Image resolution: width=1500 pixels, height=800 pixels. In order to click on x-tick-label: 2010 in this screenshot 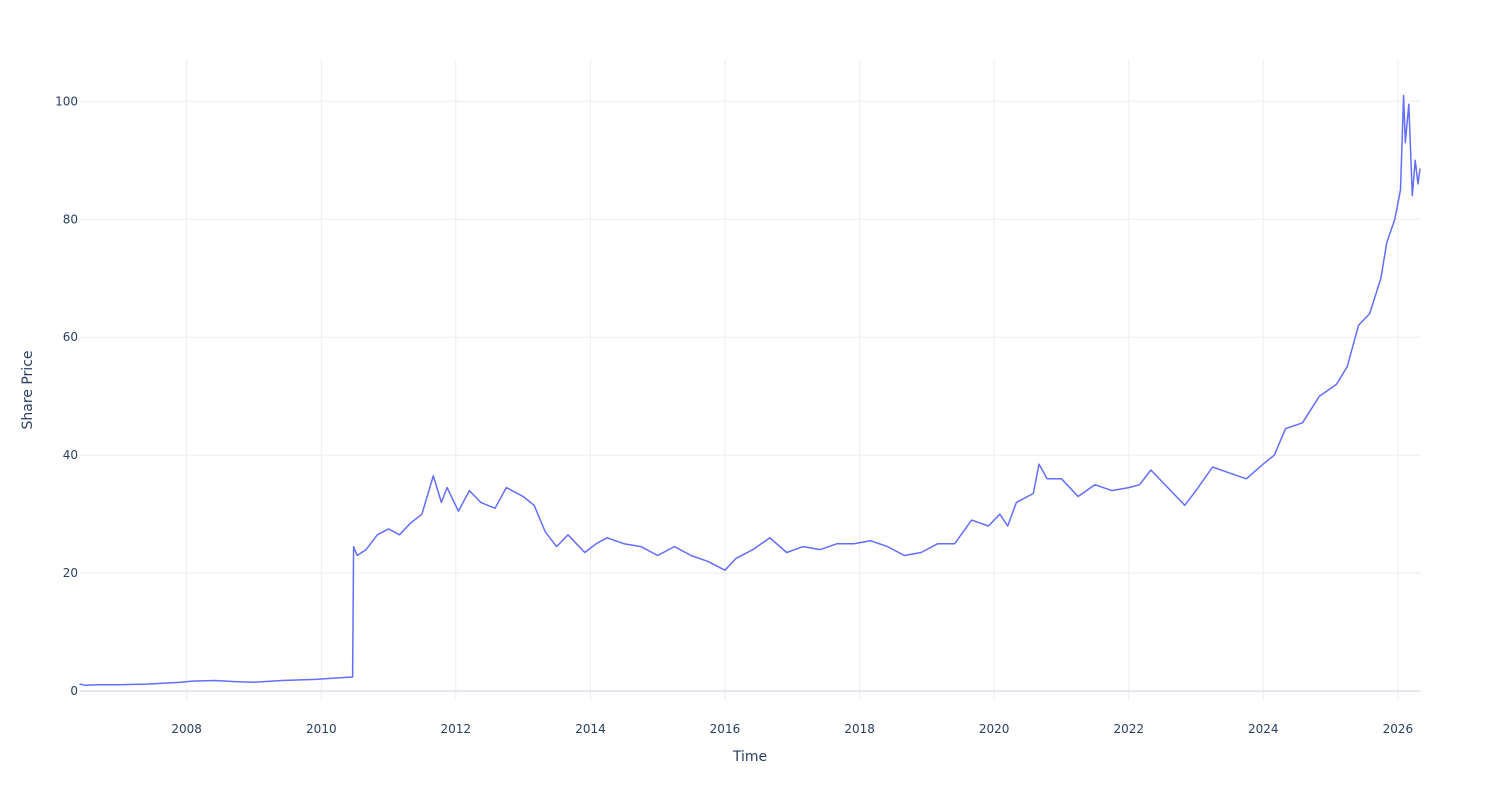, I will do `click(321, 729)`.